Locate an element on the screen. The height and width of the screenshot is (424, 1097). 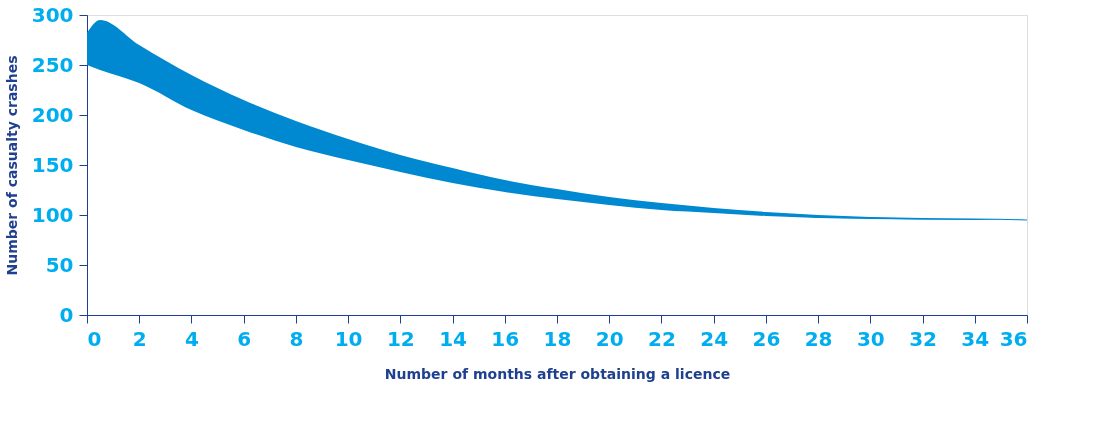
x-tick-label: 10 is located at coordinates (348, 338).